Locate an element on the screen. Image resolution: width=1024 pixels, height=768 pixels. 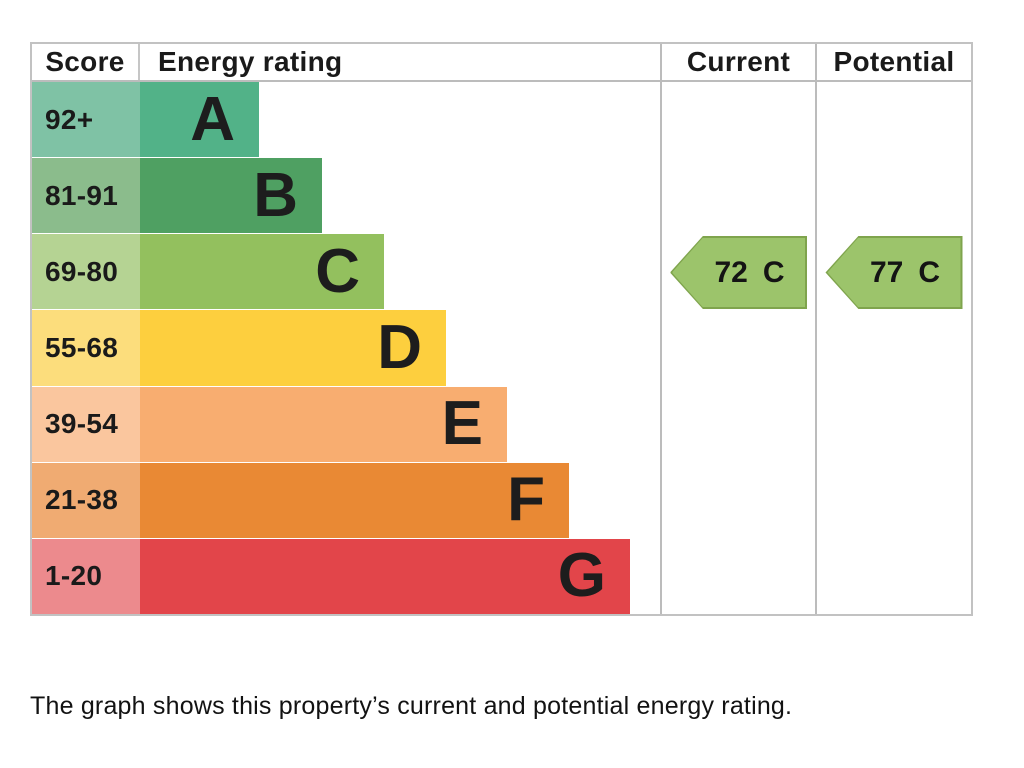
score-range-f: 21-38 is located at coordinates (86, 500).